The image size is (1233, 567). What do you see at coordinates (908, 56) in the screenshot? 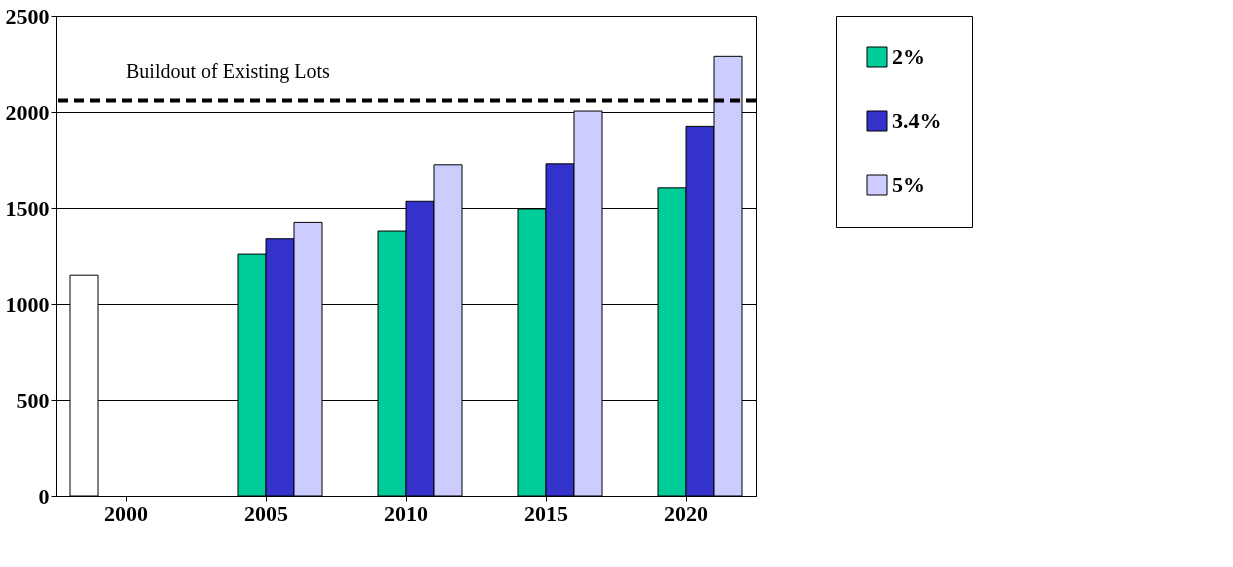
I see `legend-label: 2%` at bounding box center [908, 56].